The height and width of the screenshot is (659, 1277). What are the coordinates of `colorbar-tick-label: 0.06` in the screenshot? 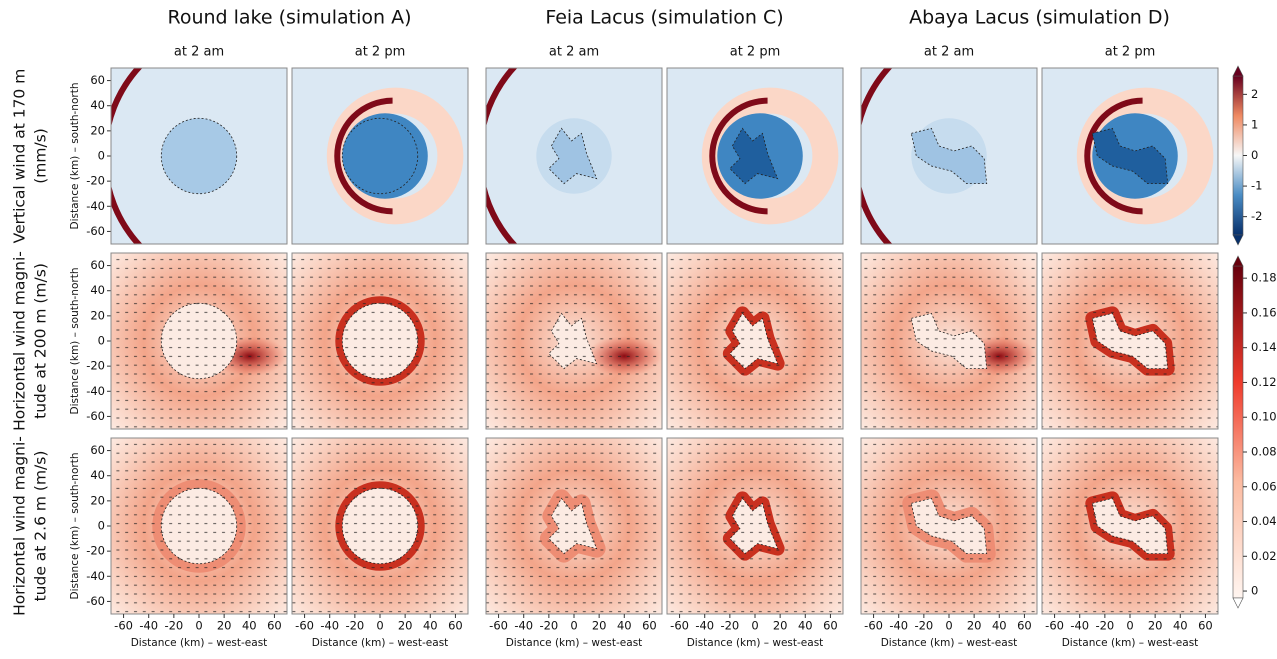 It's located at (1264, 486).